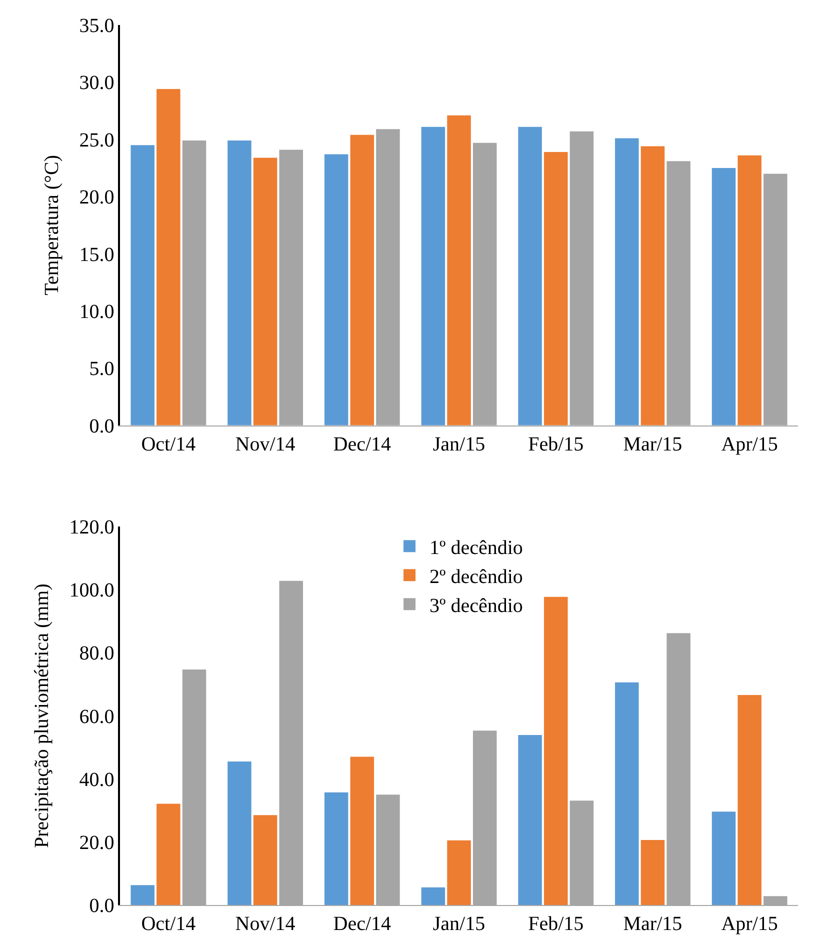  Describe the element at coordinates (42, 716) in the screenshot. I see `y-axis-title: Precipitação pluviométrica (mm)` at that location.